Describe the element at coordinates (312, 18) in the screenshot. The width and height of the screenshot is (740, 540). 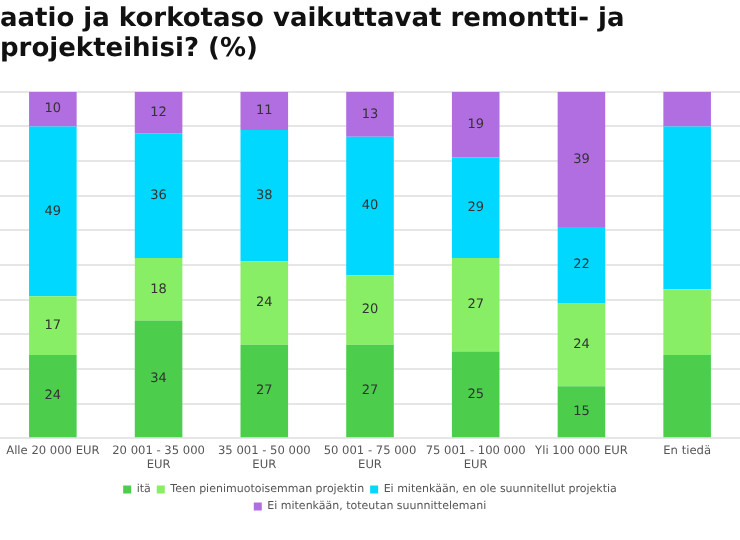
I see `text: aatio ja korkotaso vaikuttavat remontti- ja` at that location.